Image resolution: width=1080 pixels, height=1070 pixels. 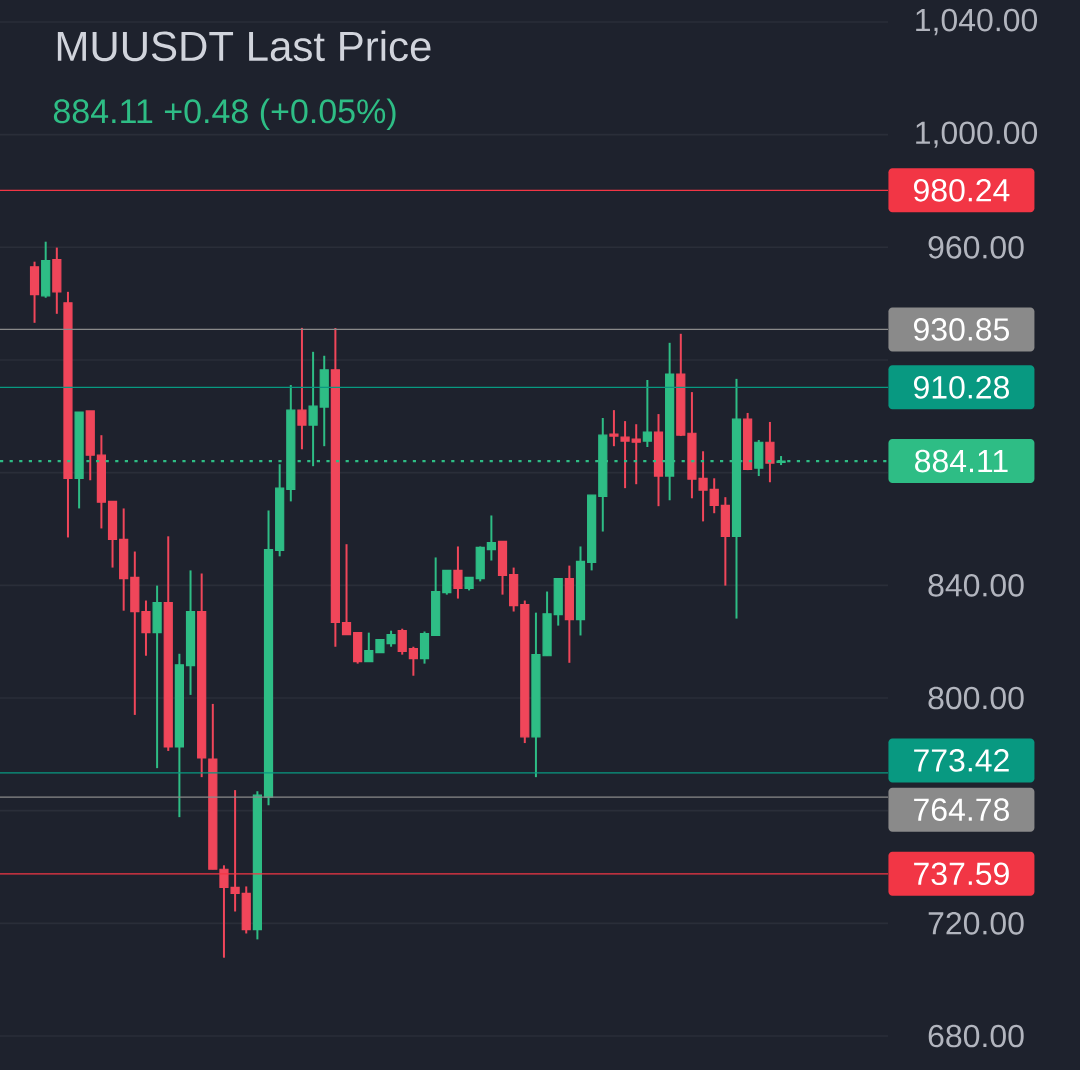 What do you see at coordinates (962, 190) in the screenshot?
I see `ref-line-label: 980.24` at bounding box center [962, 190].